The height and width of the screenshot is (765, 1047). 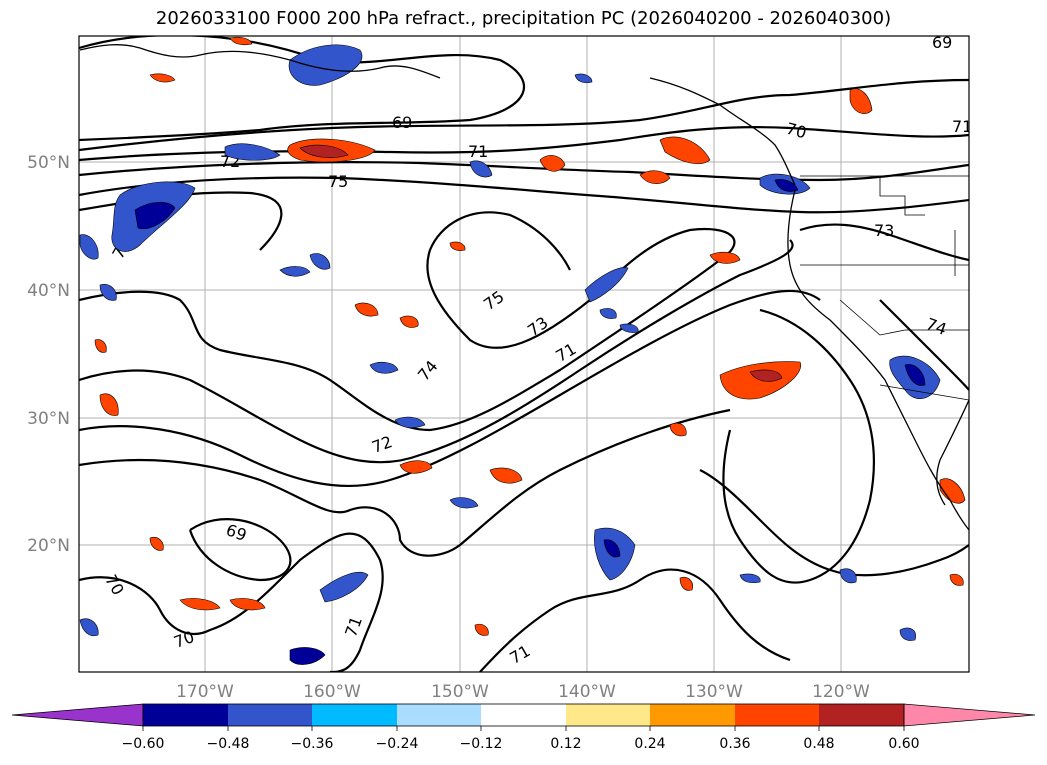 I want to click on colorbar-tick-label: 0.60, so click(x=903, y=744).